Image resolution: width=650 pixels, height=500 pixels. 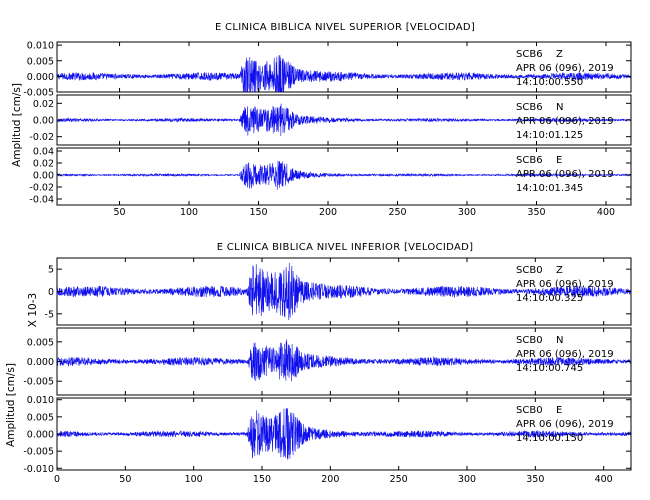 What do you see at coordinates (549, 438) in the screenshot?
I see `time-label: 14:10:00.150` at bounding box center [549, 438].